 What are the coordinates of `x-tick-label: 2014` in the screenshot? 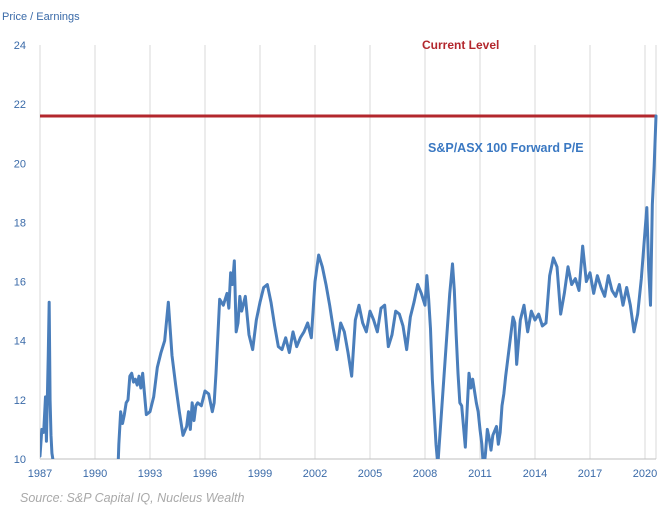 It's located at (535, 474).